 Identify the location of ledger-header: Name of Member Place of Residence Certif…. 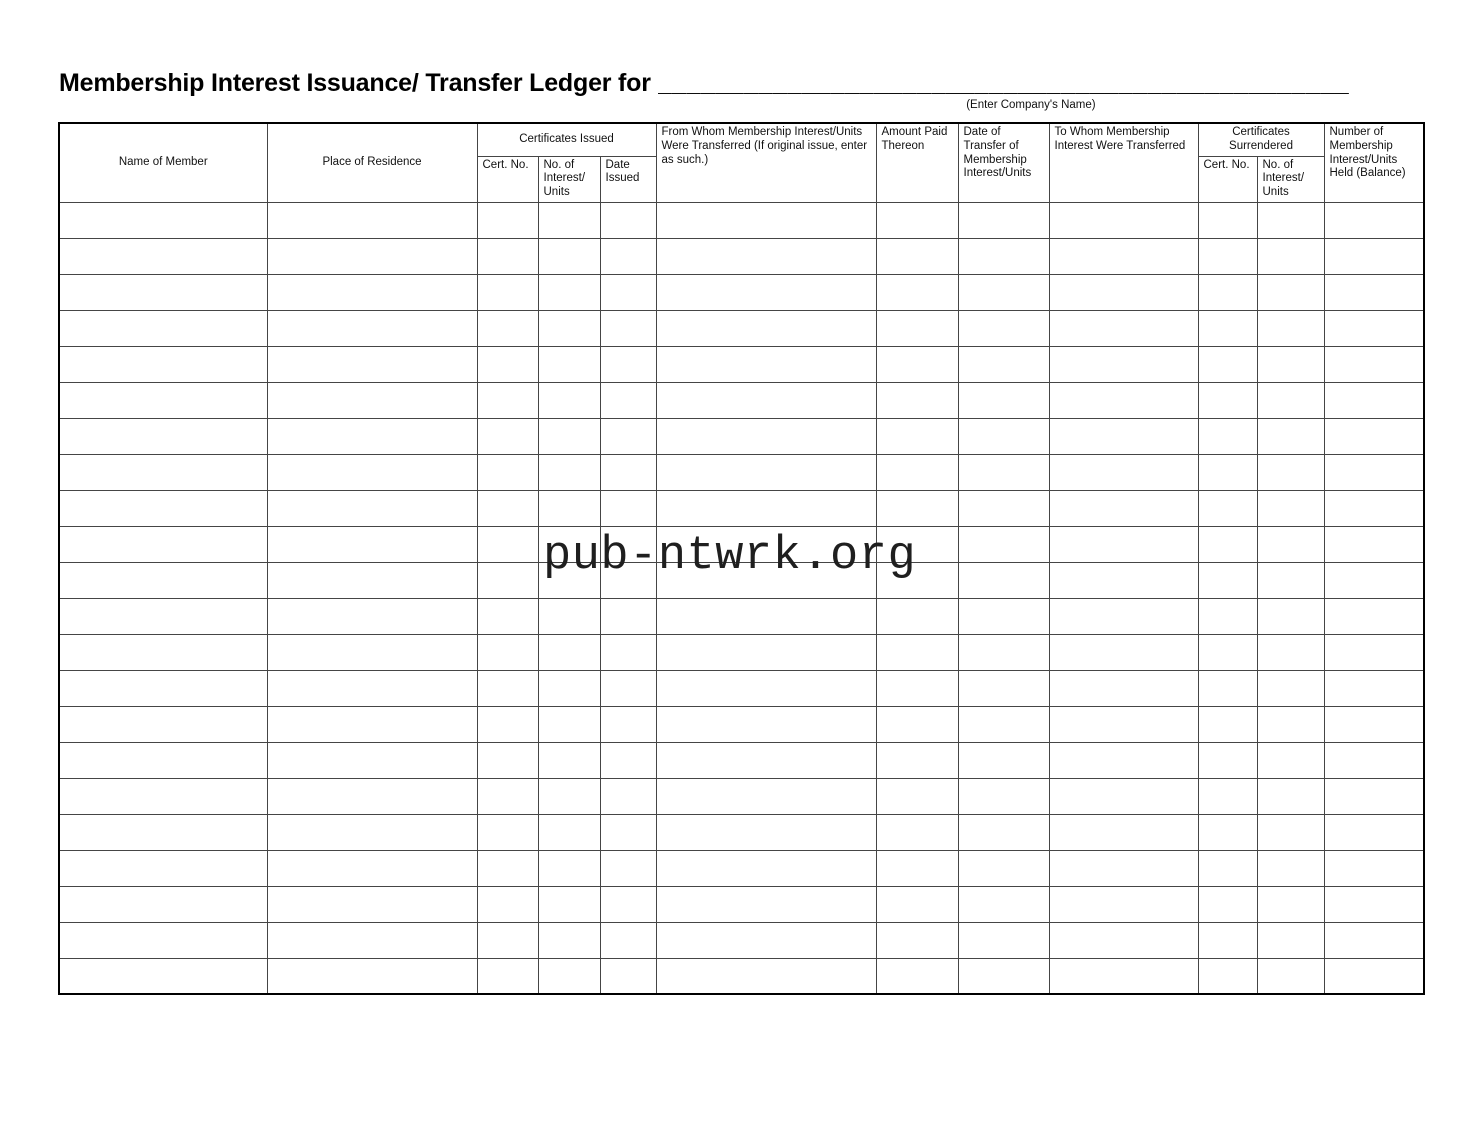
(741, 162).